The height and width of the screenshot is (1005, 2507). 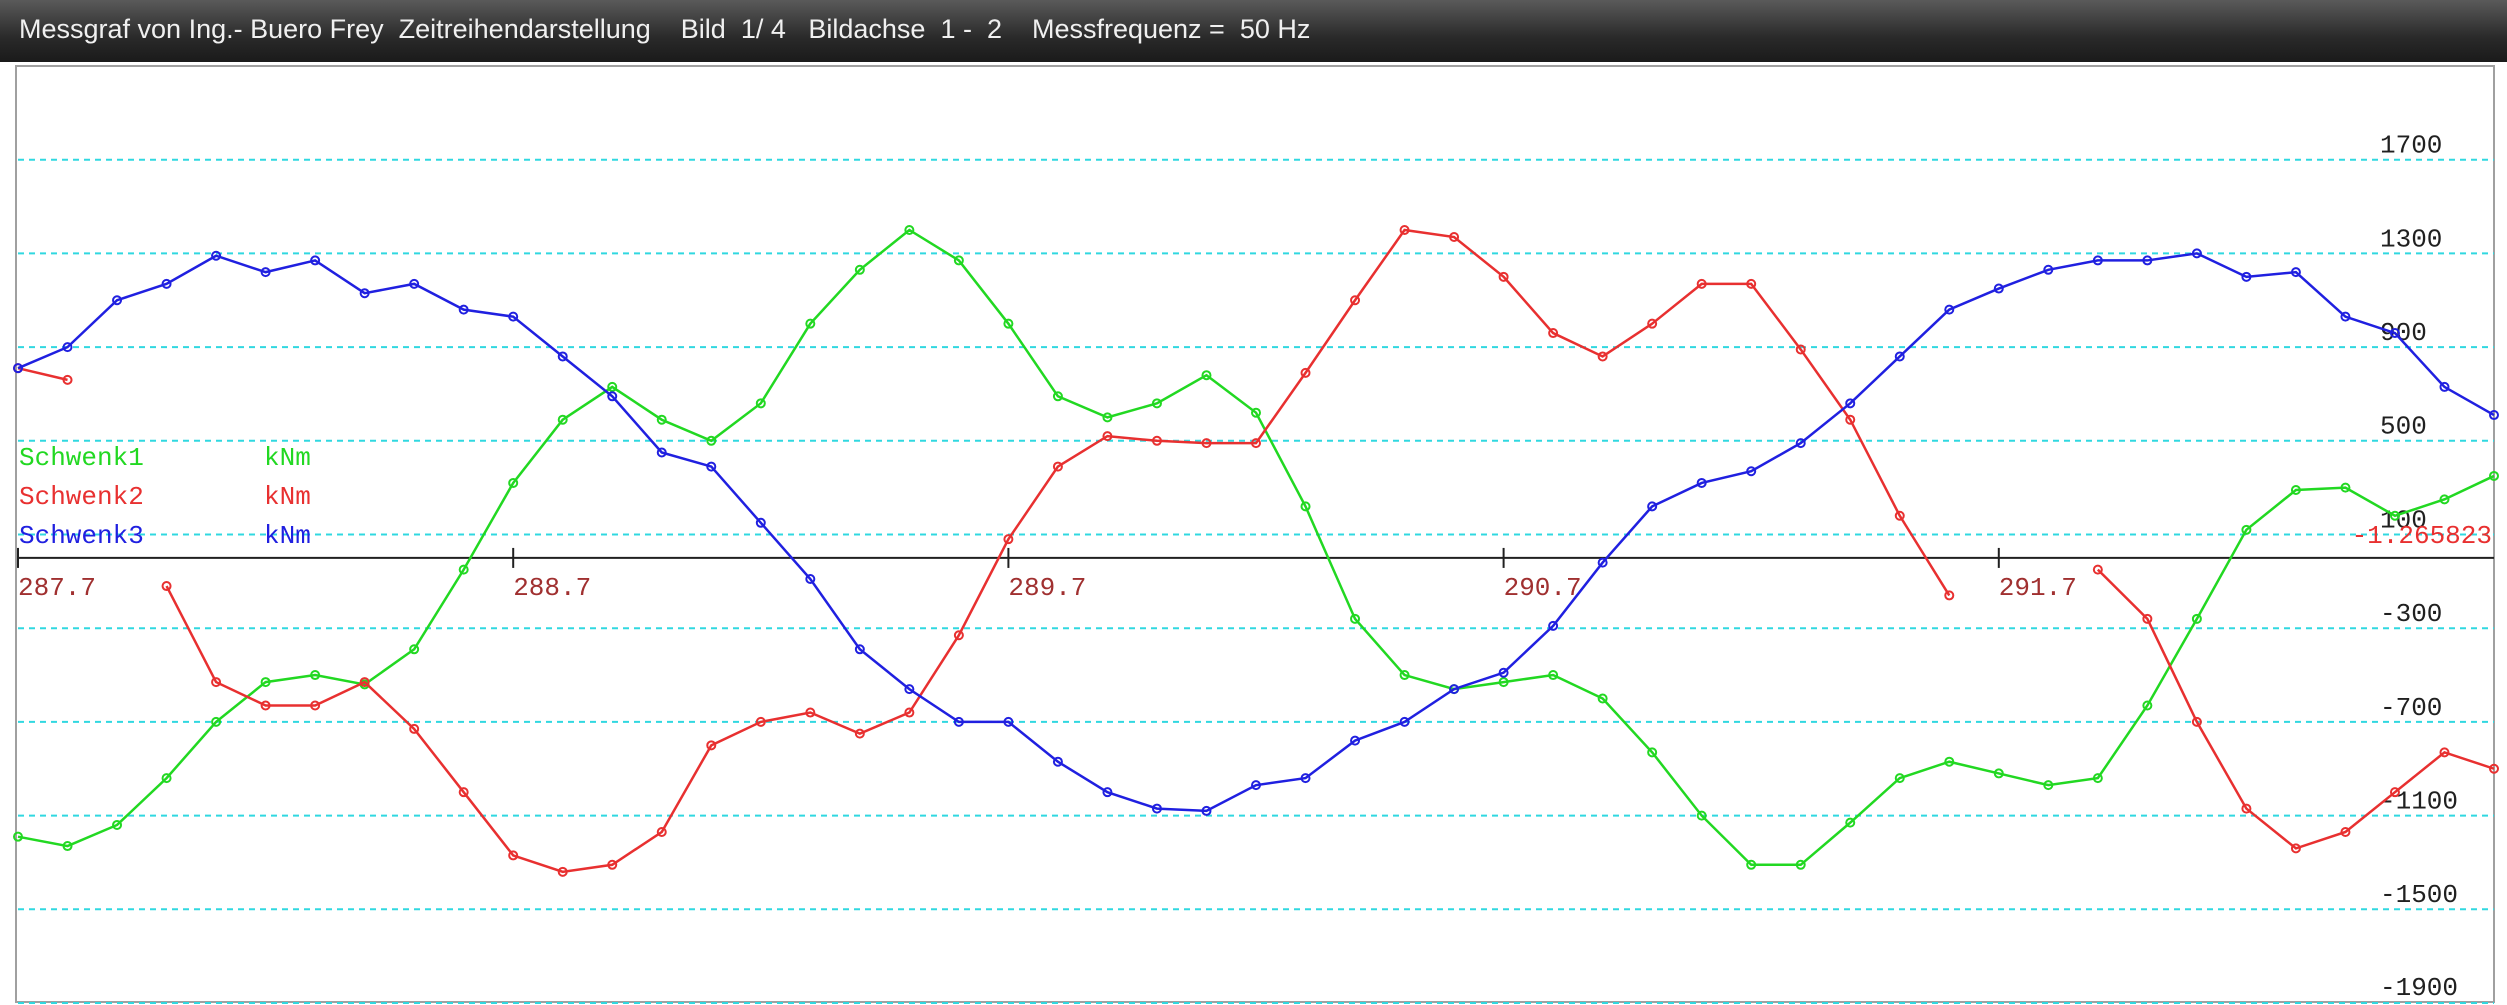 I want to click on y-tick-label: 1300, so click(x=2411, y=239).